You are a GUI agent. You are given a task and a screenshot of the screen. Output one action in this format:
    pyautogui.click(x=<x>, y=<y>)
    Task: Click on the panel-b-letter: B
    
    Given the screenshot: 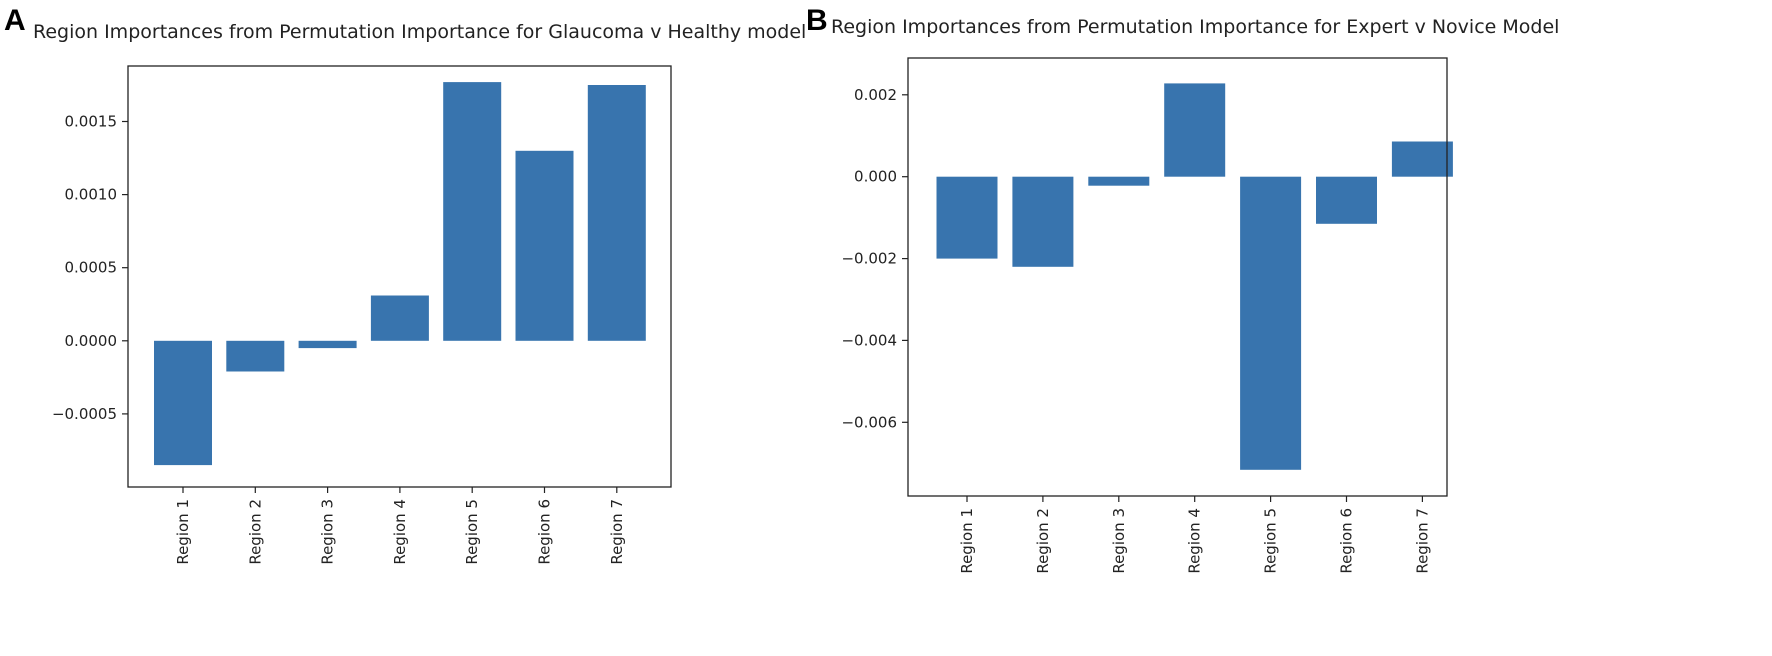 What is the action you would take?
    pyautogui.click(x=817, y=20)
    